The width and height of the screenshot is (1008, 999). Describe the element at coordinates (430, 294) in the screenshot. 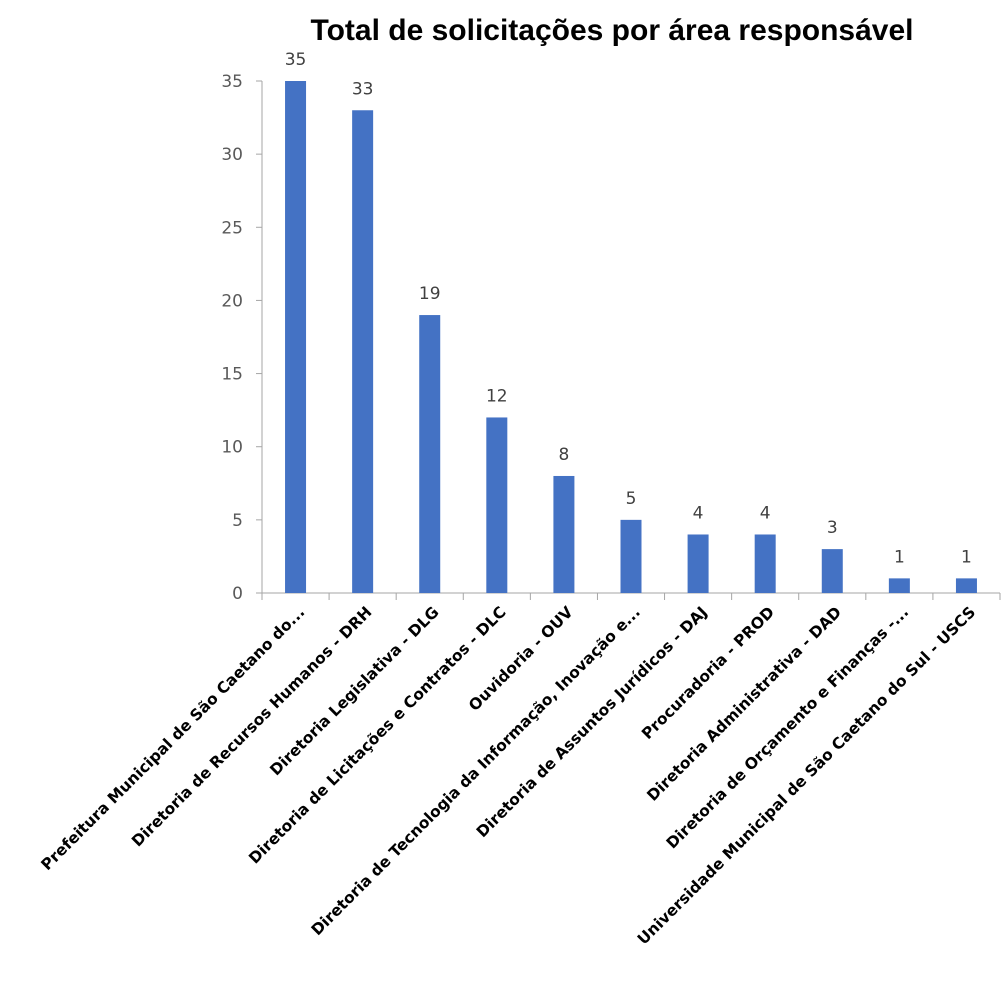

I see `data-label: 19` at that location.